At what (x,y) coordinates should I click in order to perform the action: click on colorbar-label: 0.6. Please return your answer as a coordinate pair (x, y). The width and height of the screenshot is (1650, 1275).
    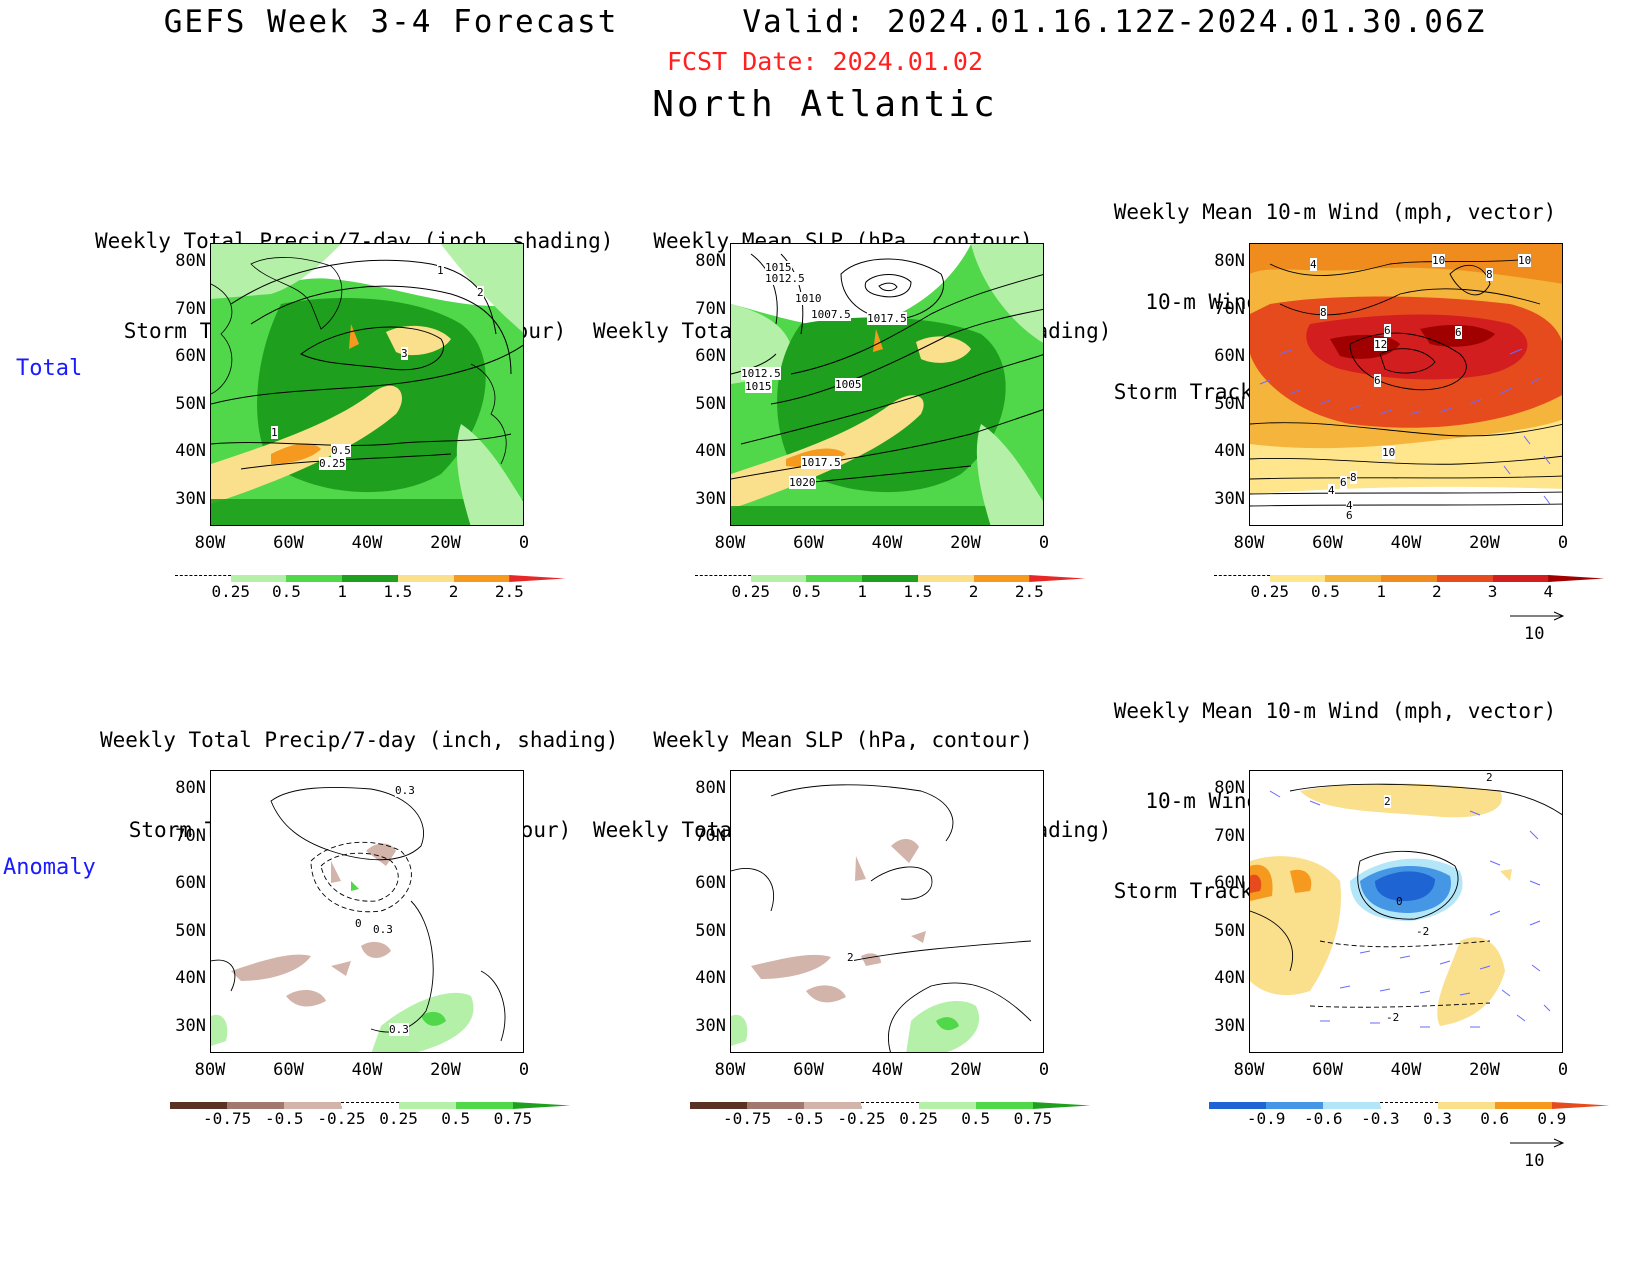
    Looking at the image, I should click on (1495, 1118).